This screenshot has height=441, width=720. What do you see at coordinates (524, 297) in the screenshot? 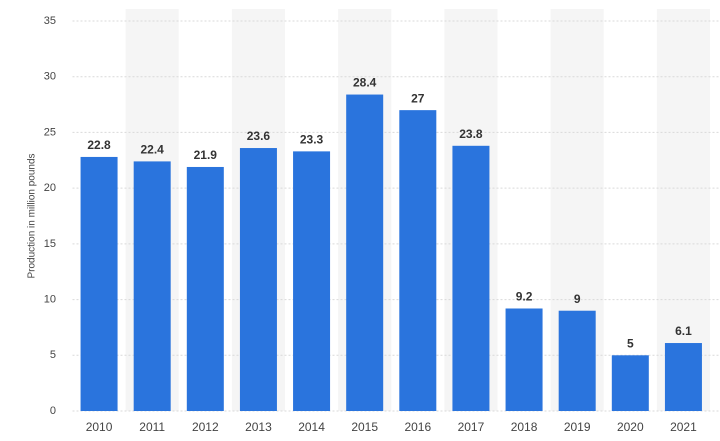
I see `value-label: 9.2` at bounding box center [524, 297].